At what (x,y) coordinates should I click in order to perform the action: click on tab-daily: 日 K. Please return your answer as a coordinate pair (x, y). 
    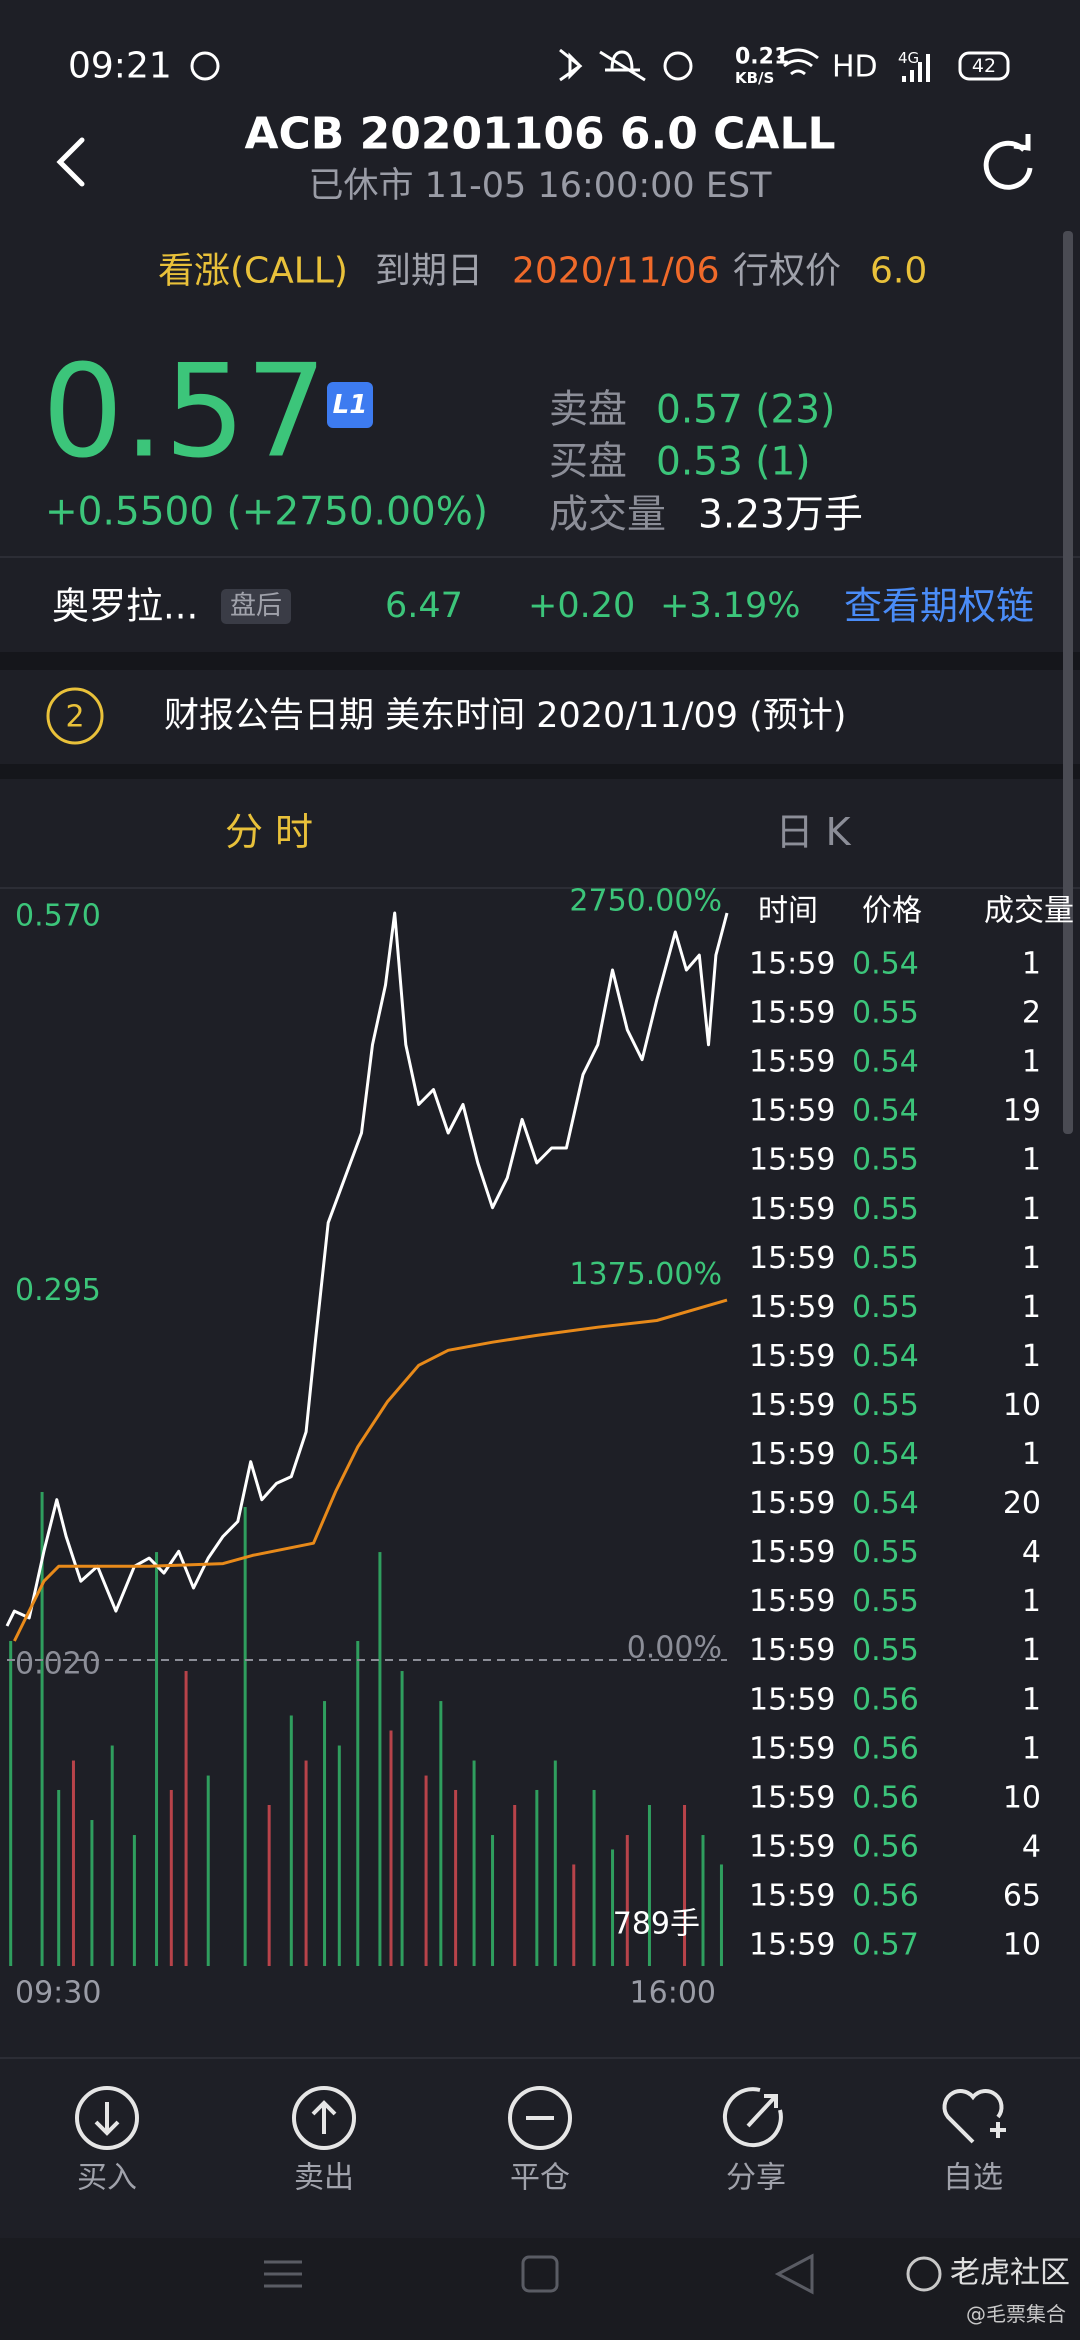
    Looking at the image, I should click on (814, 832).